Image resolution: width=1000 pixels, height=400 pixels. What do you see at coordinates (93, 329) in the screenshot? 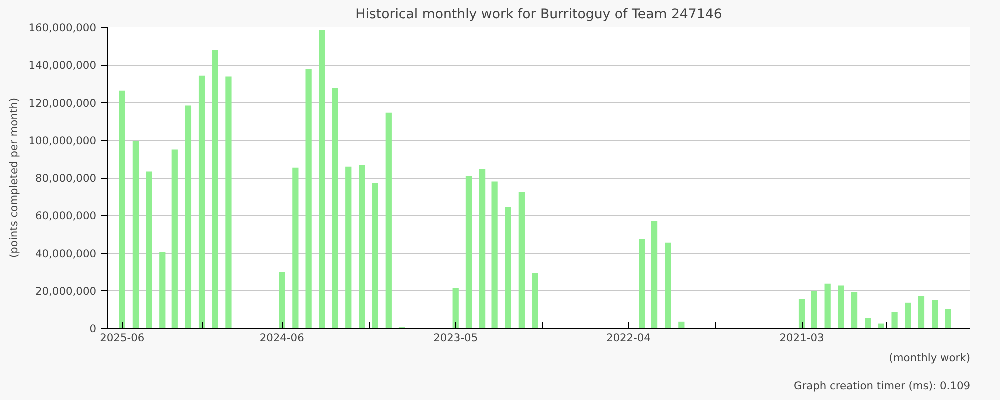
I see `y-tick-label: 0` at bounding box center [93, 329].